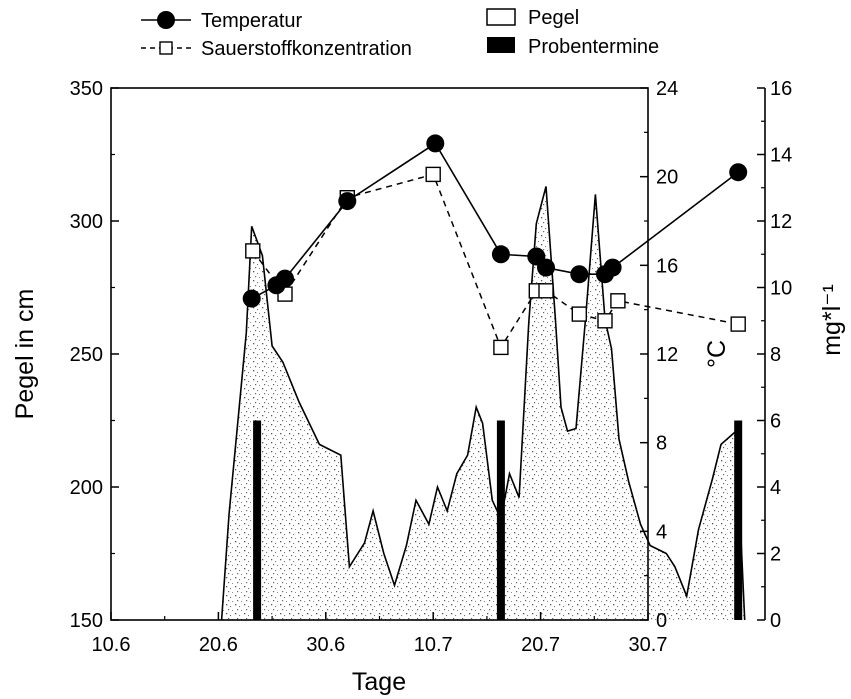 This screenshot has height=699, width=851. I want to click on oxygen-tick-label: 8, so click(775, 355).